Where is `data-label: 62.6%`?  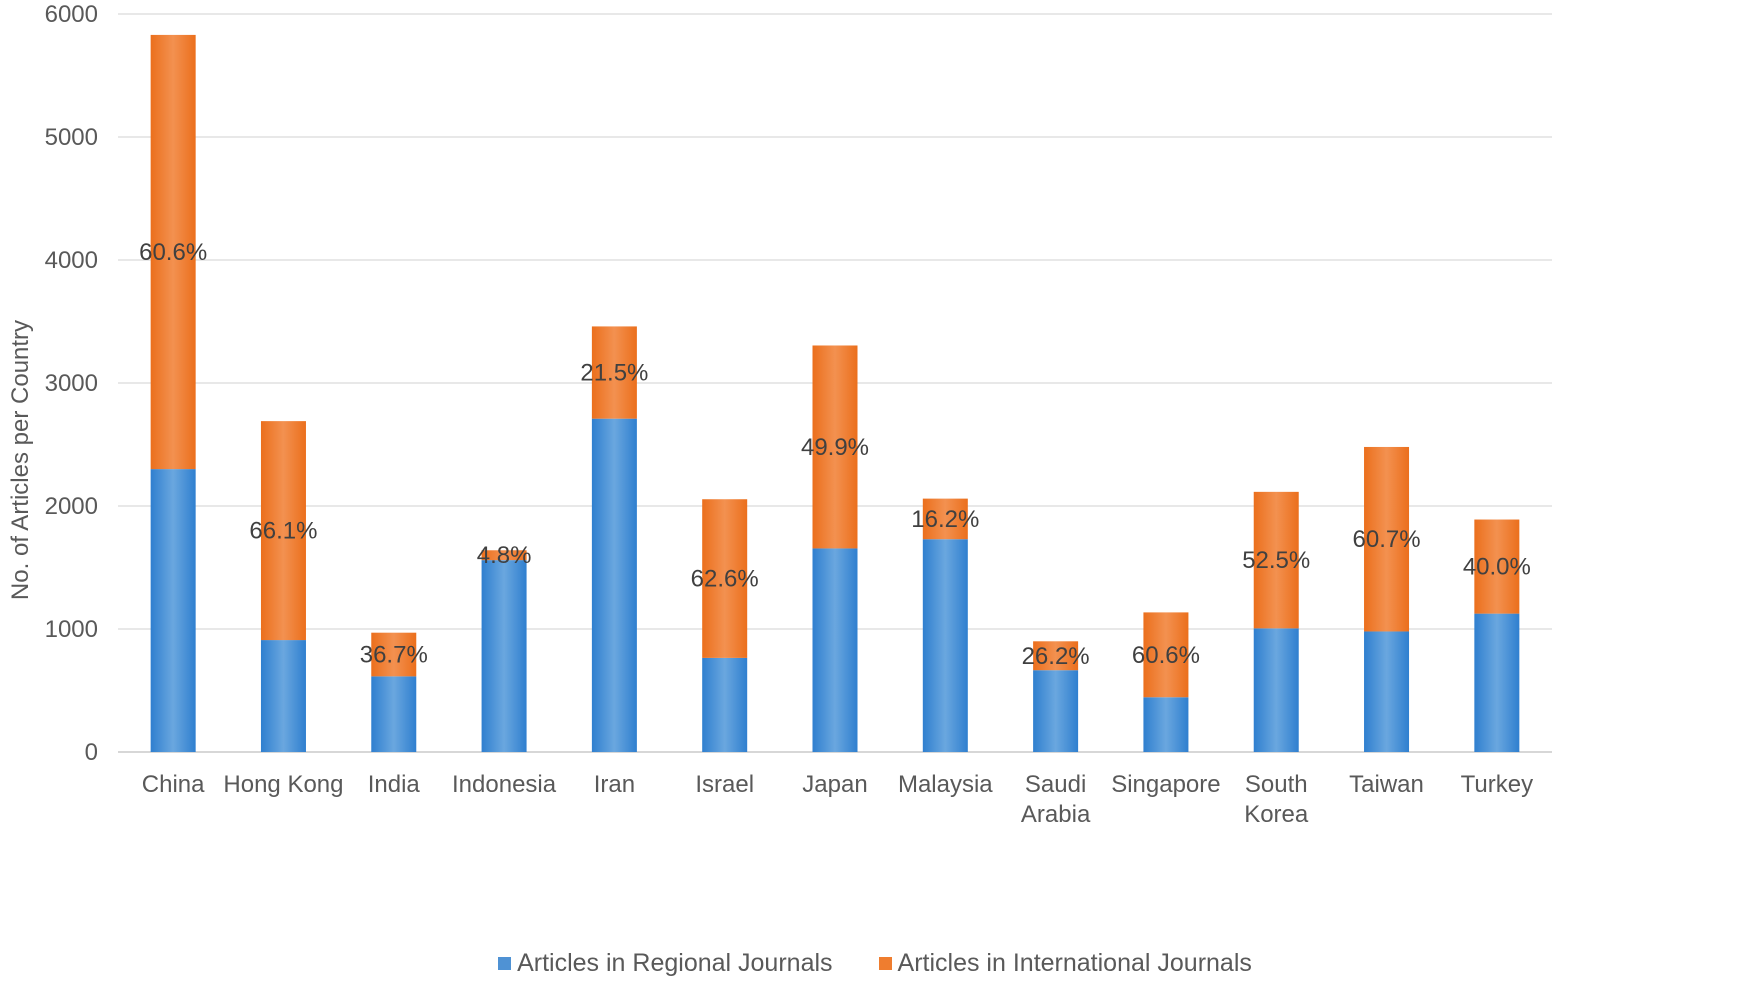
data-label: 62.6% is located at coordinates (725, 579).